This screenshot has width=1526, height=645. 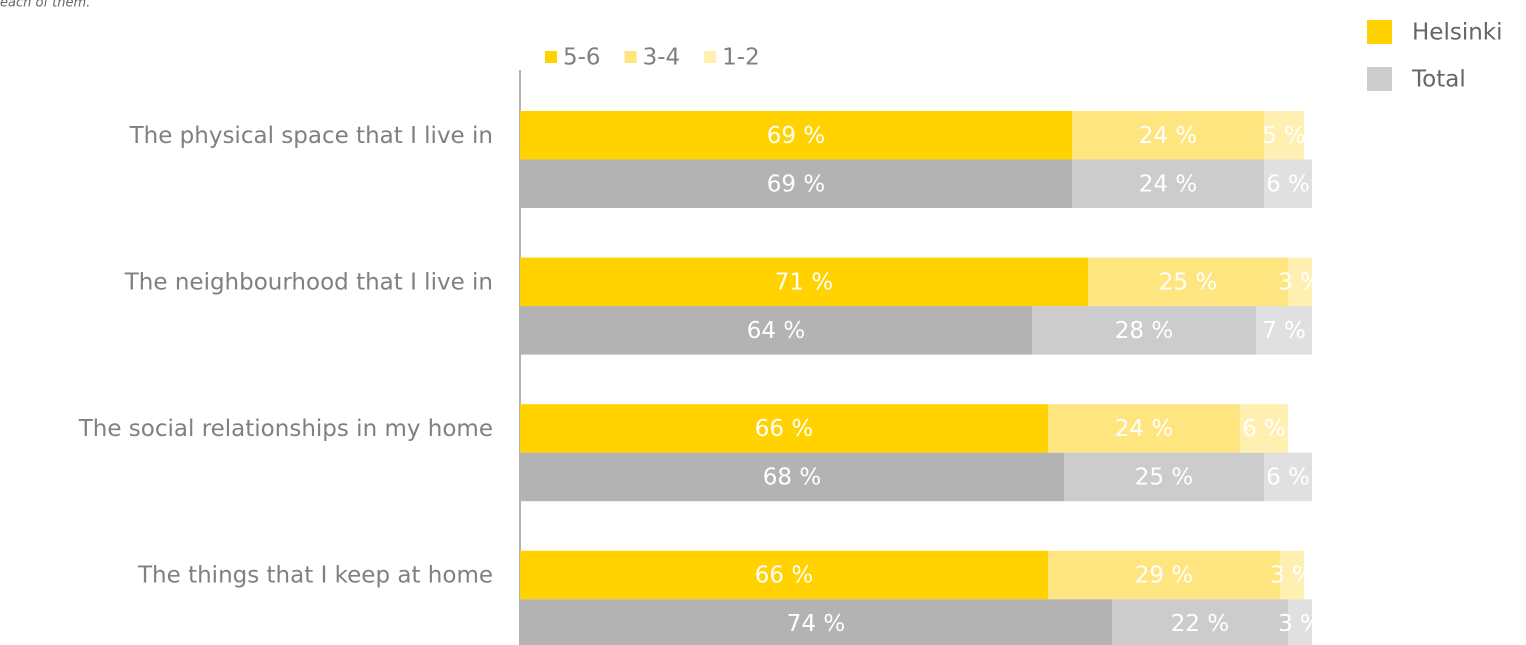 I want to click on value-label: 68 %, so click(x=792, y=477).